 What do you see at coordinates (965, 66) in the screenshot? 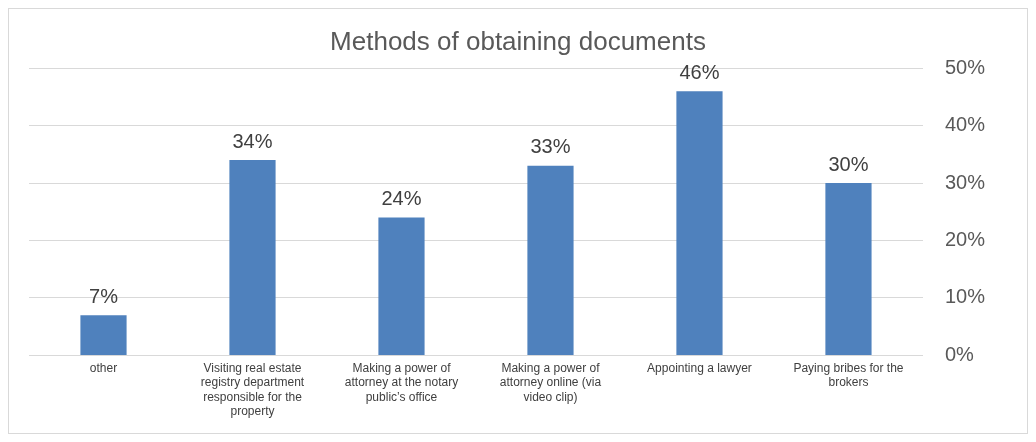
I see `y-tick-label: 50%` at bounding box center [965, 66].